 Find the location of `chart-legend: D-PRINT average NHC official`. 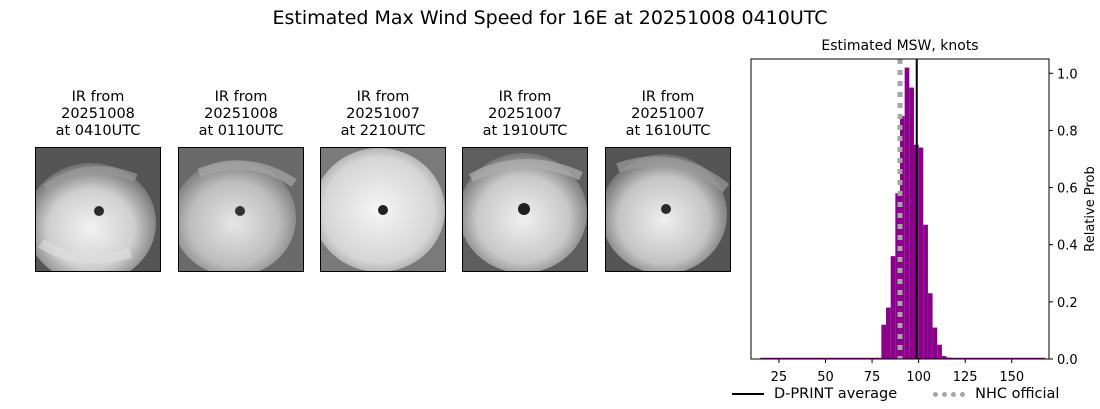

chart-legend: D-PRINT average NHC official is located at coordinates (907, 394).